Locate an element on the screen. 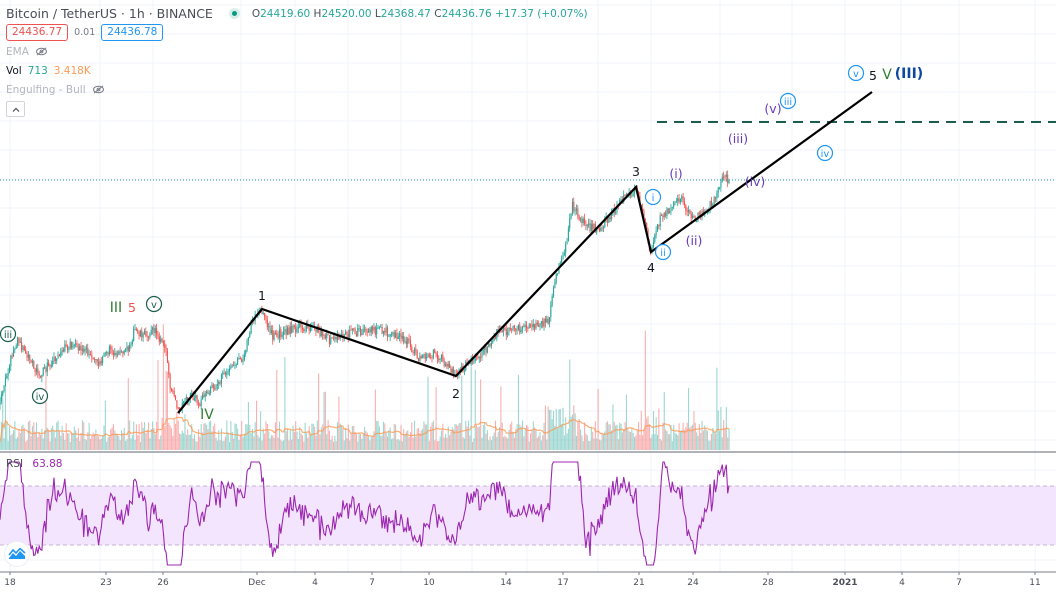 This screenshot has width=1056, height=597. close-label: C is located at coordinates (438, 13).